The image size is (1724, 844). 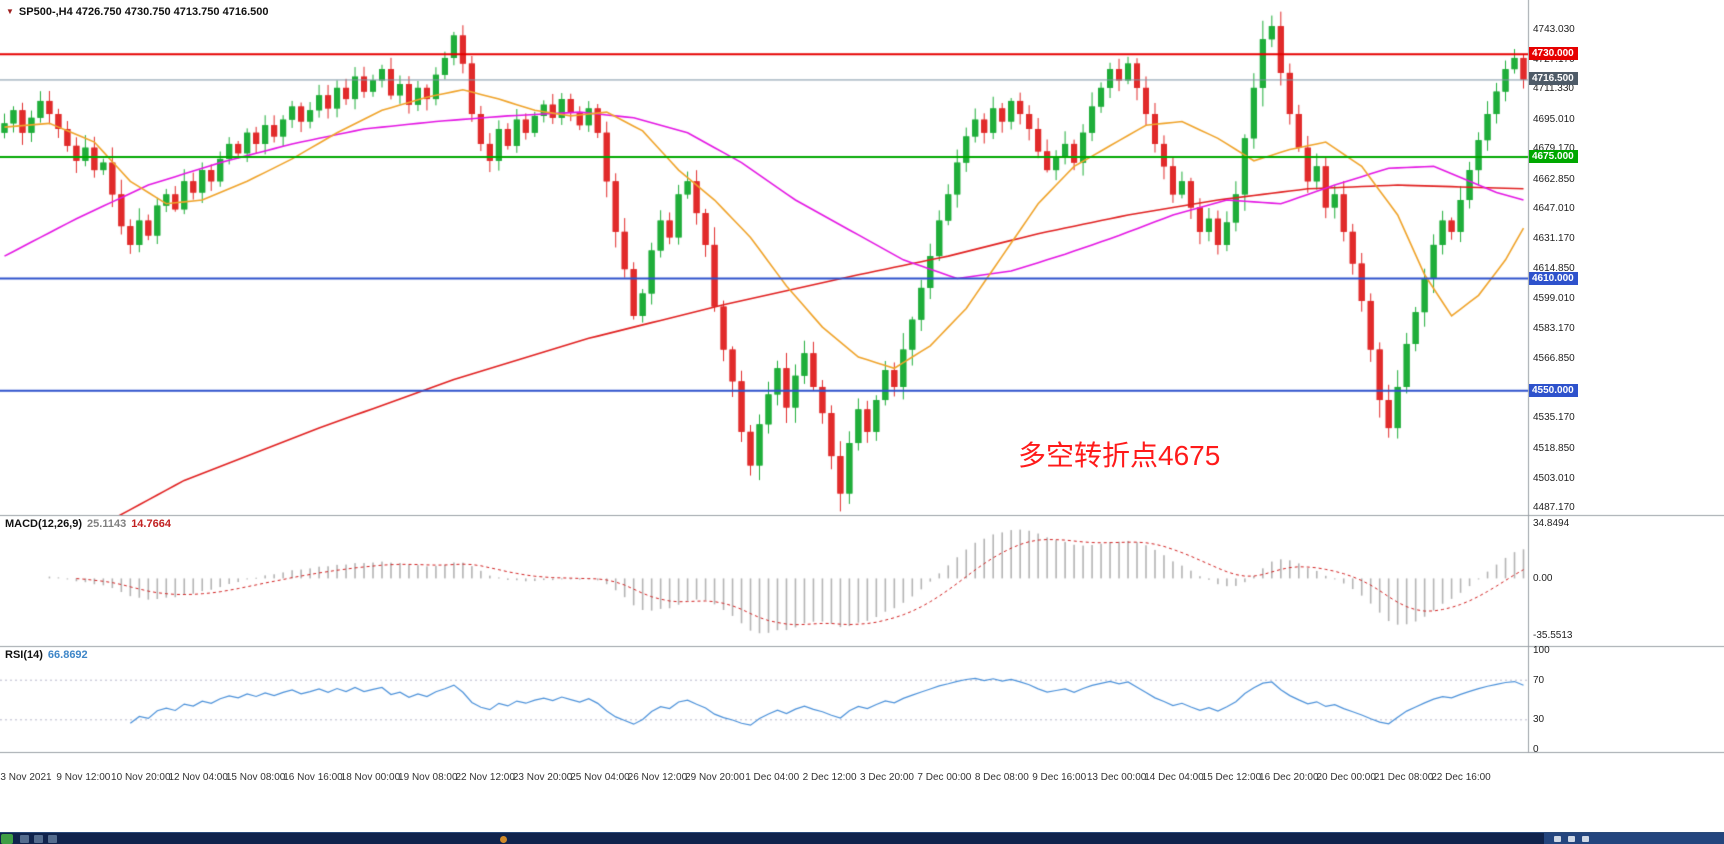 I want to click on taskbar, so click(x=862, y=838).